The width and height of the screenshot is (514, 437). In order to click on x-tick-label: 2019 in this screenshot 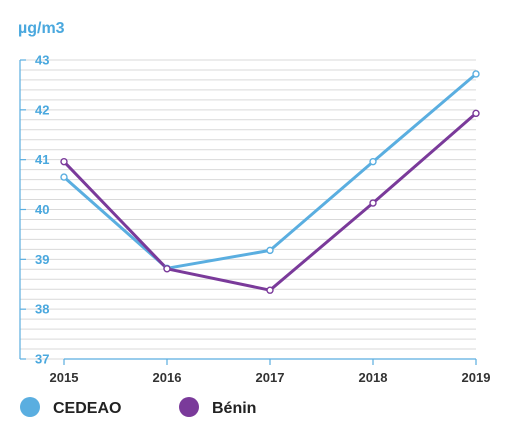, I will do `click(476, 377)`.